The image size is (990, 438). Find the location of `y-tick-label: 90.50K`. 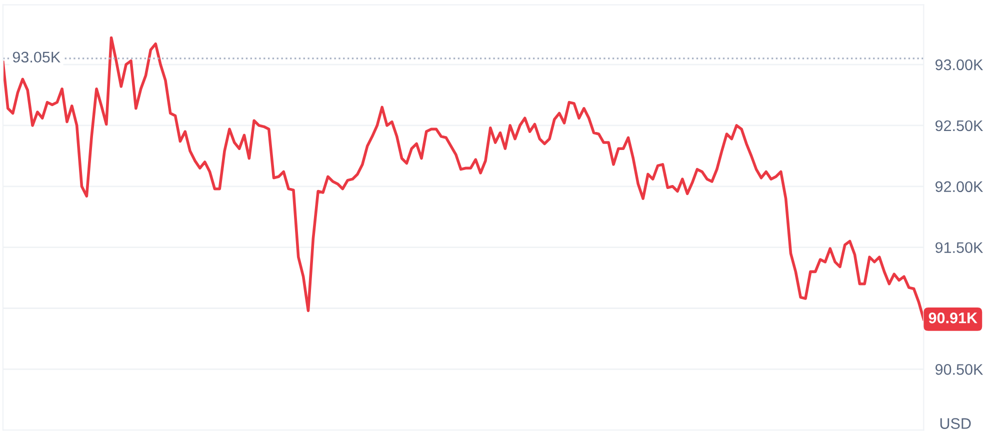

y-tick-label: 90.50K is located at coordinates (959, 369).